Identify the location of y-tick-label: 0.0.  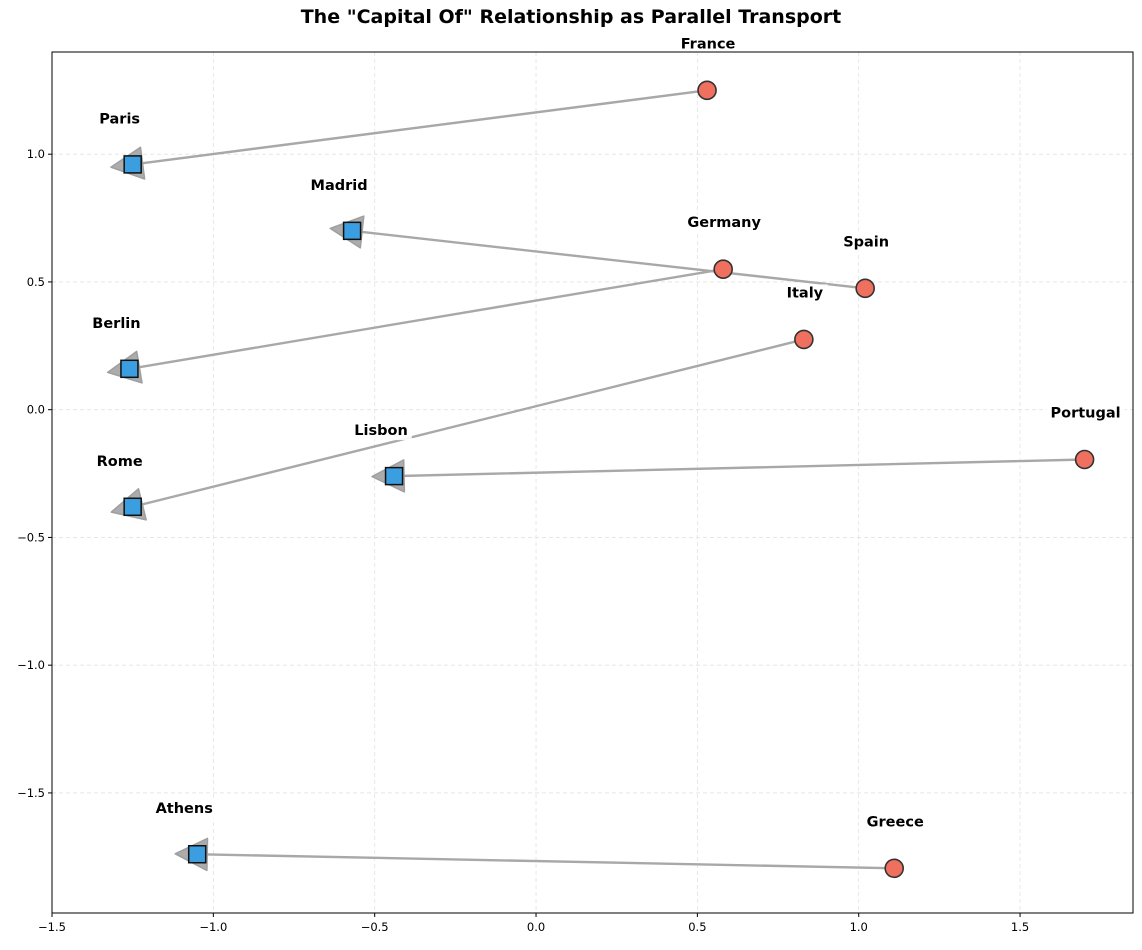
(36, 410).